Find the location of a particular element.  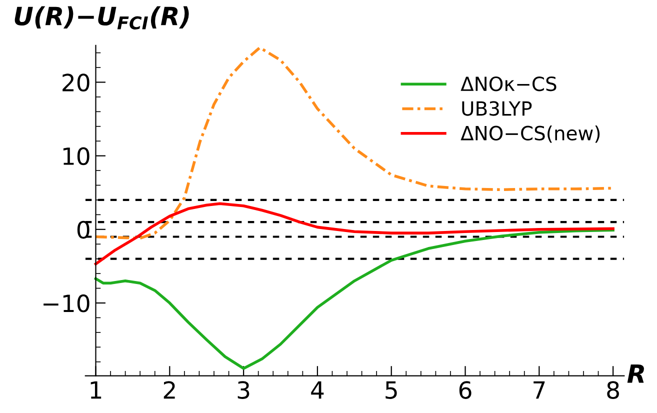

x-tick-label: 3 is located at coordinates (244, 390).